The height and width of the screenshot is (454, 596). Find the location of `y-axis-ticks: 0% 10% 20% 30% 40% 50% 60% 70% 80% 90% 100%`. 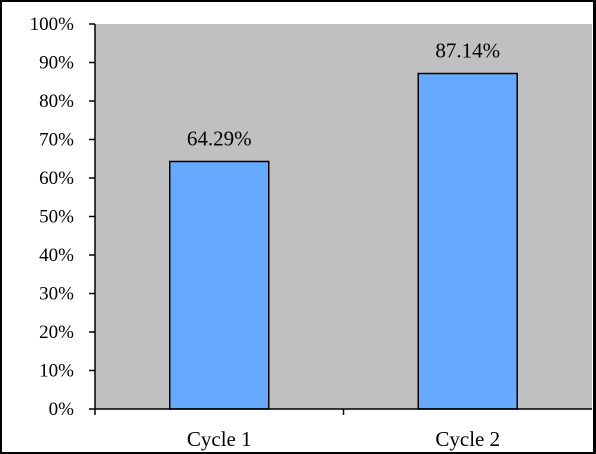

y-axis-ticks: 0% 10% 20% 30% 40% 50% 60% 70% 80% 90% 100% is located at coordinates (62, 217).